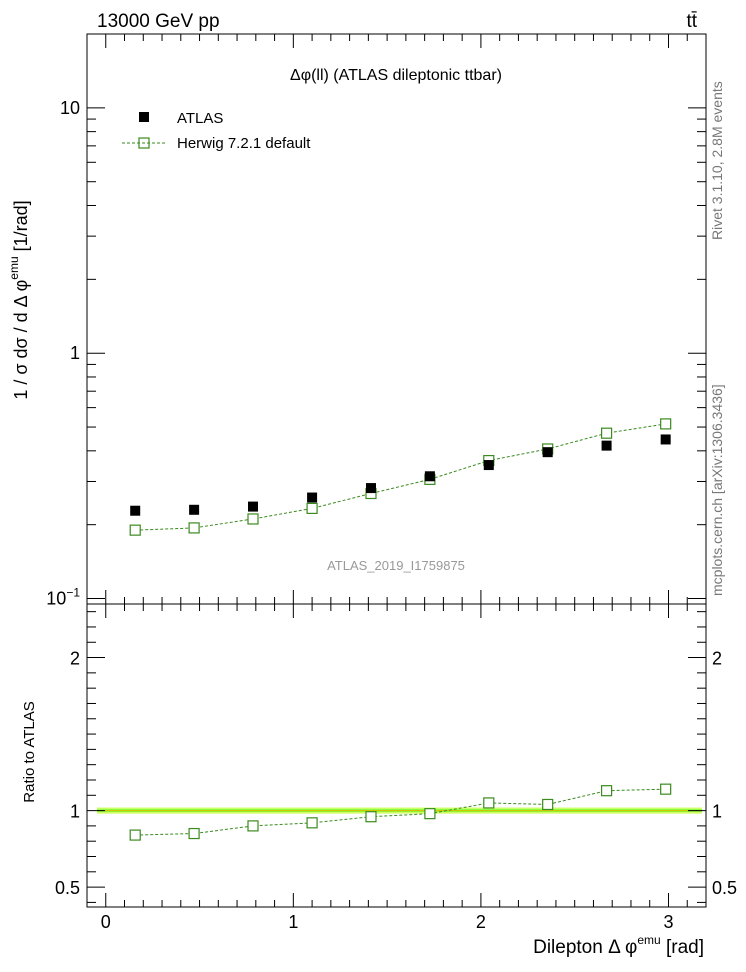 The image size is (746, 972). What do you see at coordinates (75, 659) in the screenshot?
I see `ratio-y-tick-label-left: 2` at bounding box center [75, 659].